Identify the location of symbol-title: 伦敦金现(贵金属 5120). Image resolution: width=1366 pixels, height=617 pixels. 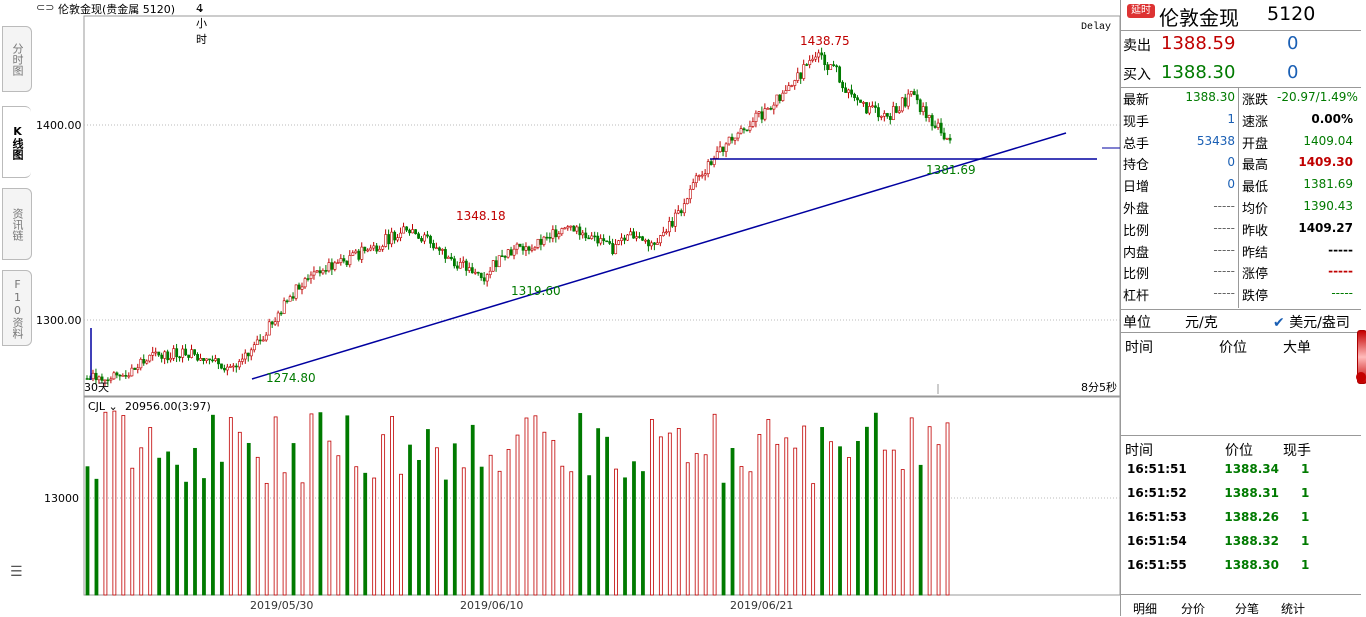
(117, 9).